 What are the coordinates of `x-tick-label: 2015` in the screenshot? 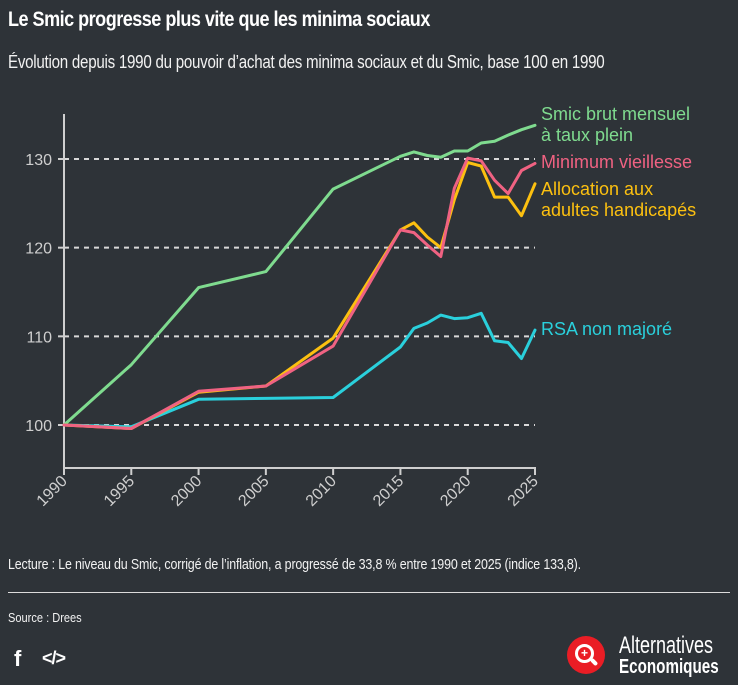 It's located at (388, 491).